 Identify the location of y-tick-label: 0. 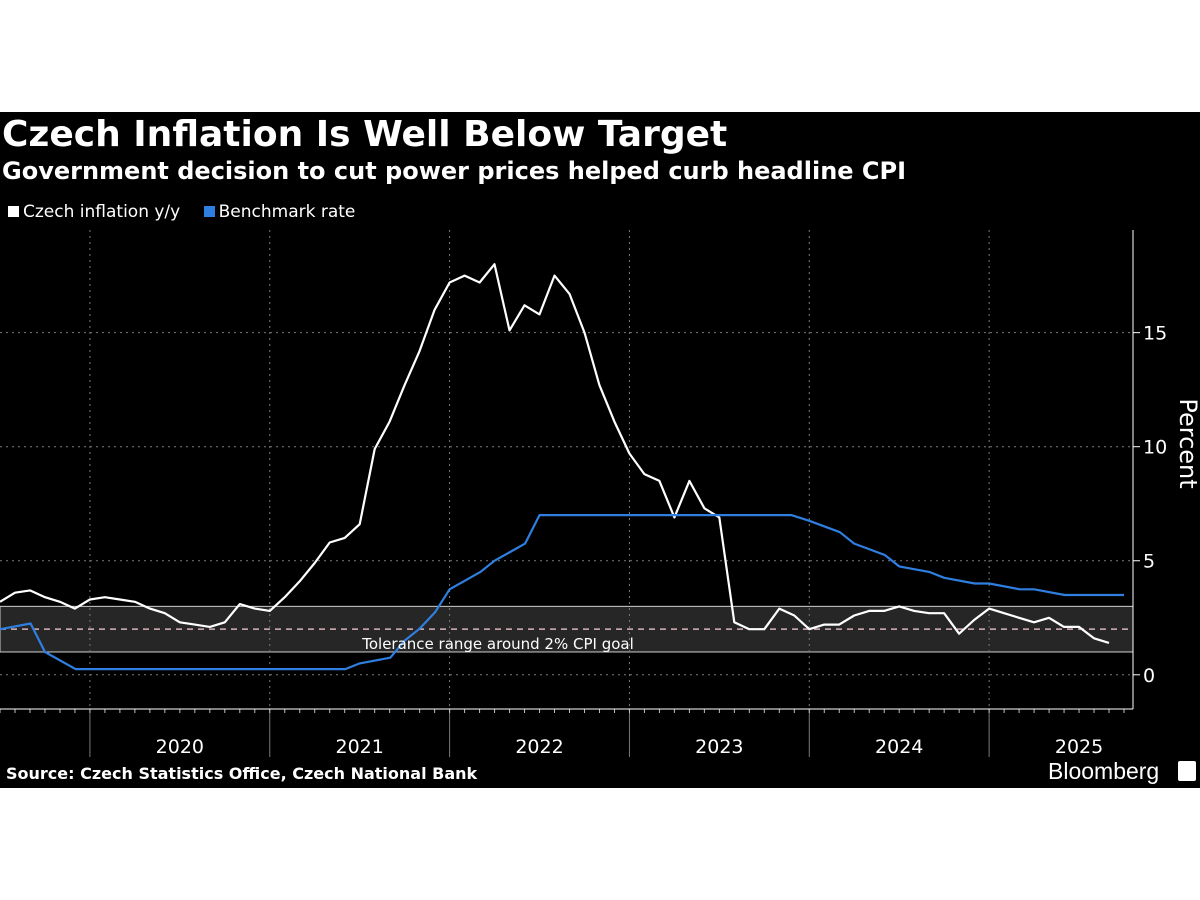
(1149, 676).